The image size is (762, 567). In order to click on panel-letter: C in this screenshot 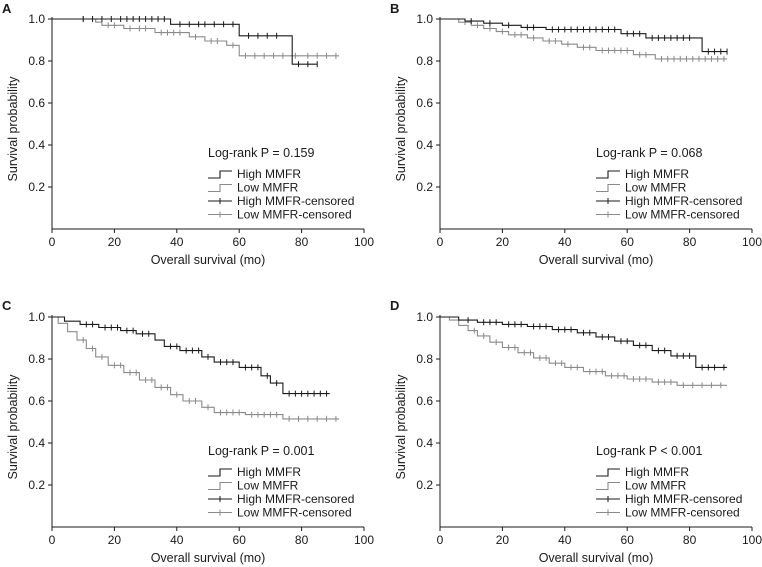, I will do `click(7, 305)`.